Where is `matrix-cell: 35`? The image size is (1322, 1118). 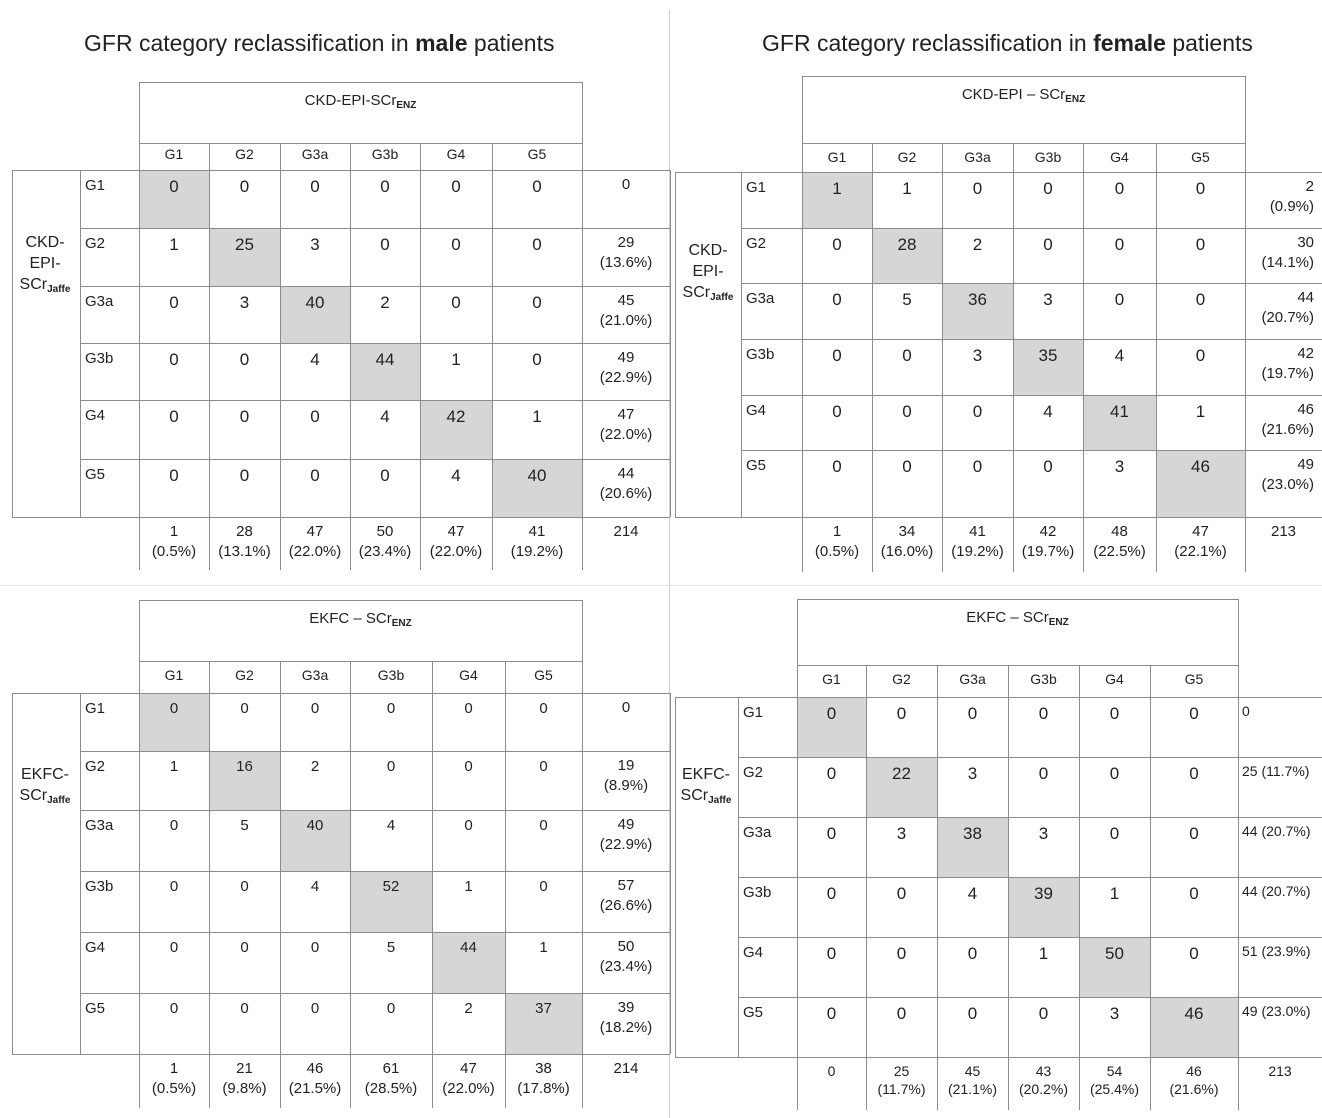 matrix-cell: 35 is located at coordinates (1048, 355).